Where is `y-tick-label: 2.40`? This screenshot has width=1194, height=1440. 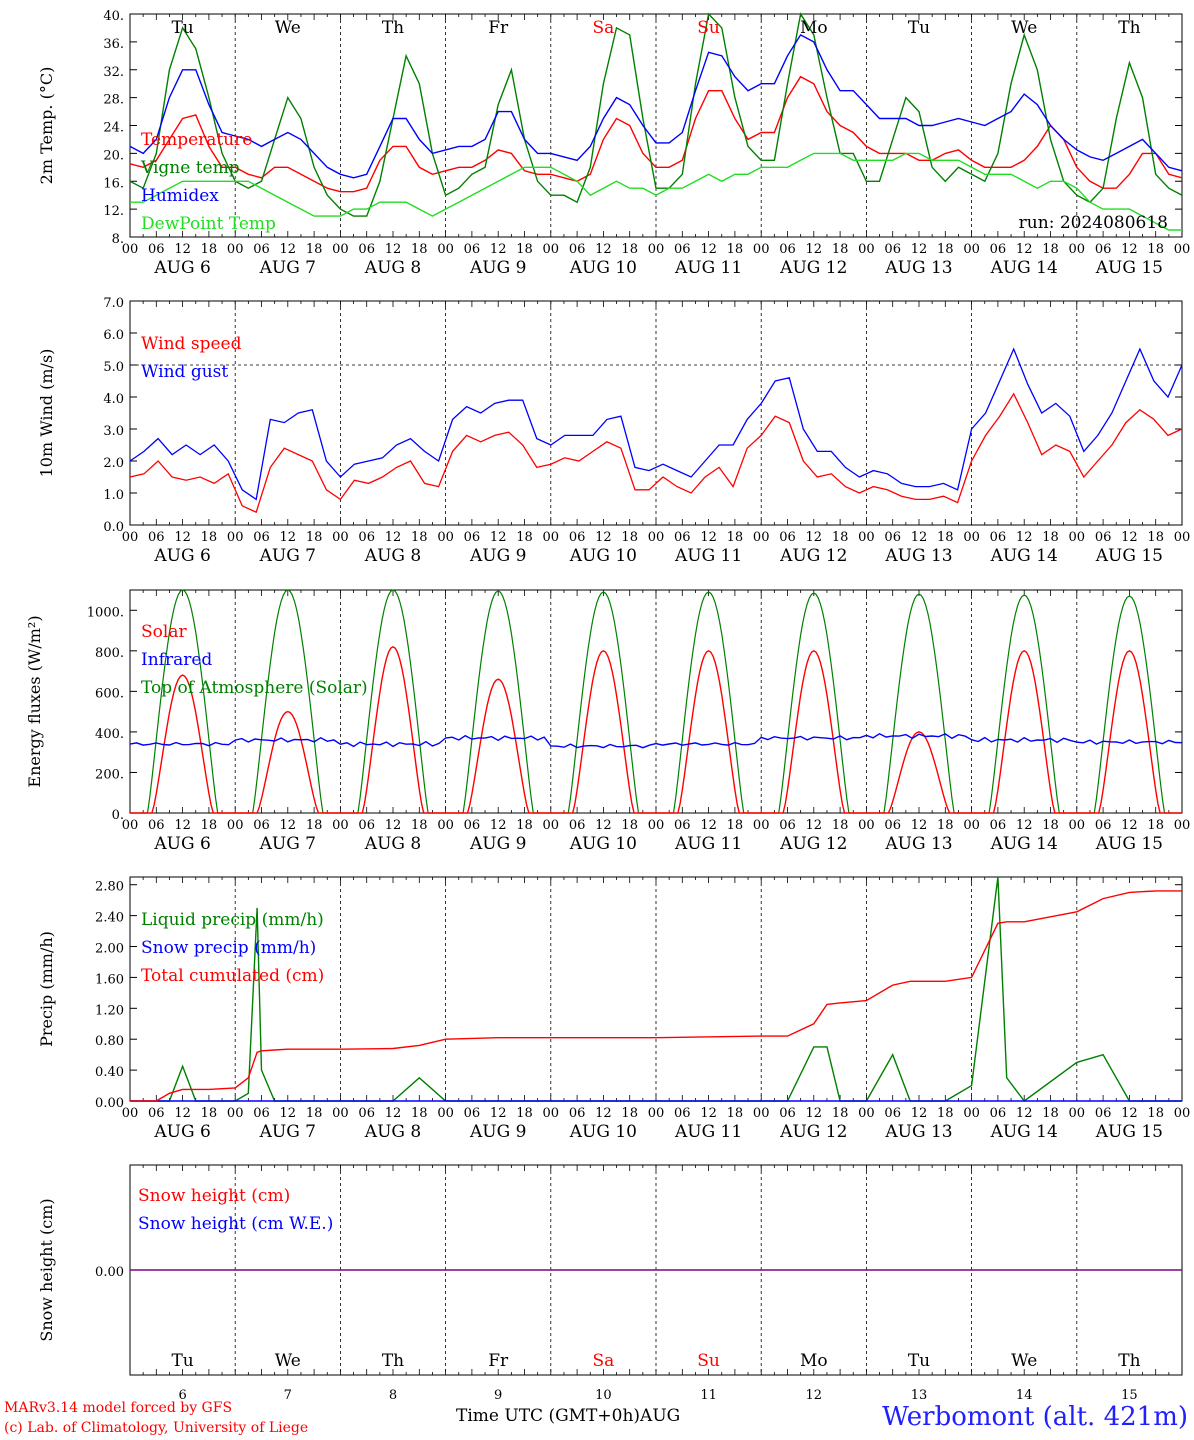 y-tick-label: 2.40 is located at coordinates (109, 918).